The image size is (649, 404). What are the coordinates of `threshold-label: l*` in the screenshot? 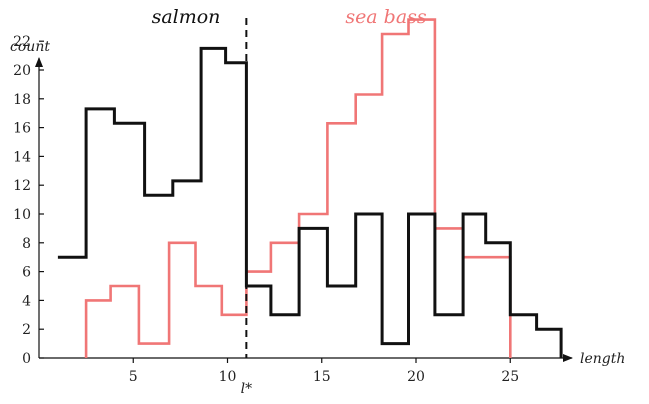 It's located at (246, 389).